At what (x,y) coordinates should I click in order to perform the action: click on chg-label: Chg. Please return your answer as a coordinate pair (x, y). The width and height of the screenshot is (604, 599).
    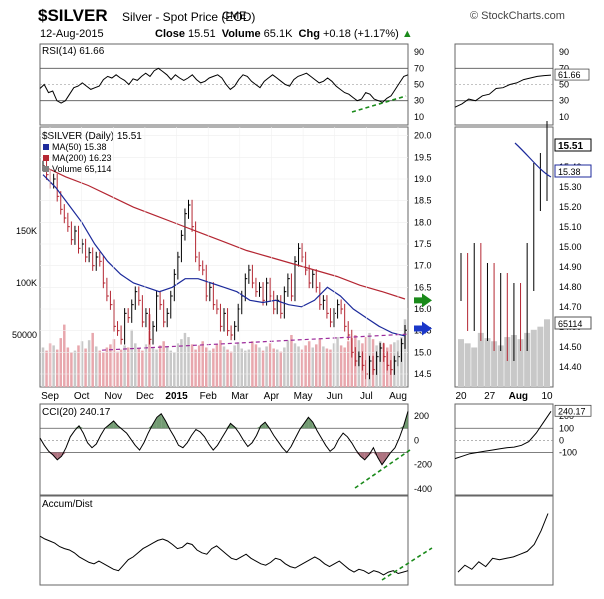
    Looking at the image, I should click on (309, 34).